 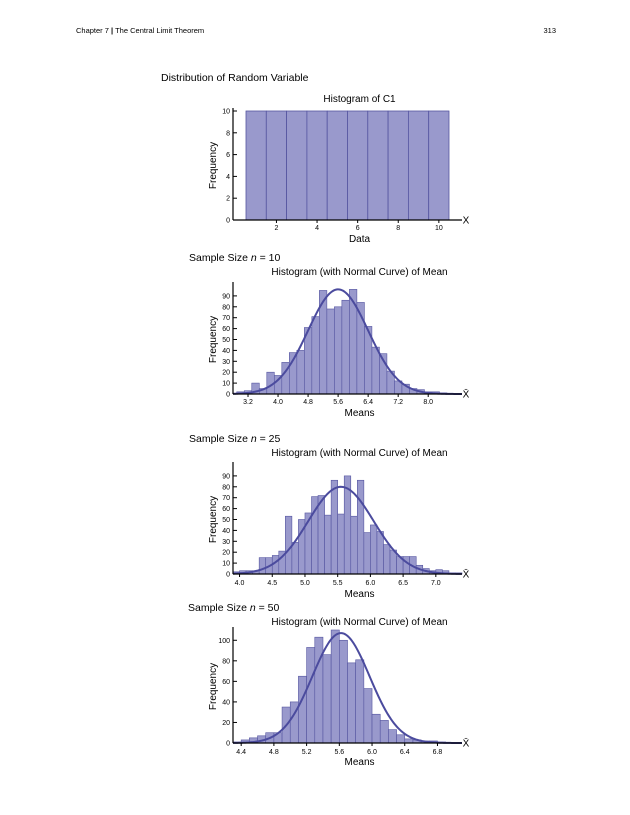 I want to click on chart2-y-tick-label: 40, so click(x=226, y=351).